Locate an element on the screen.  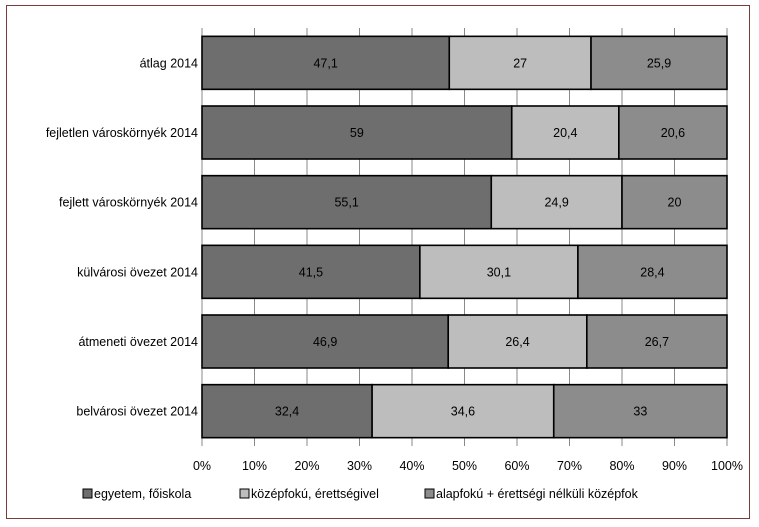
category-label: külvárosi övezet 2014 is located at coordinates (137, 272).